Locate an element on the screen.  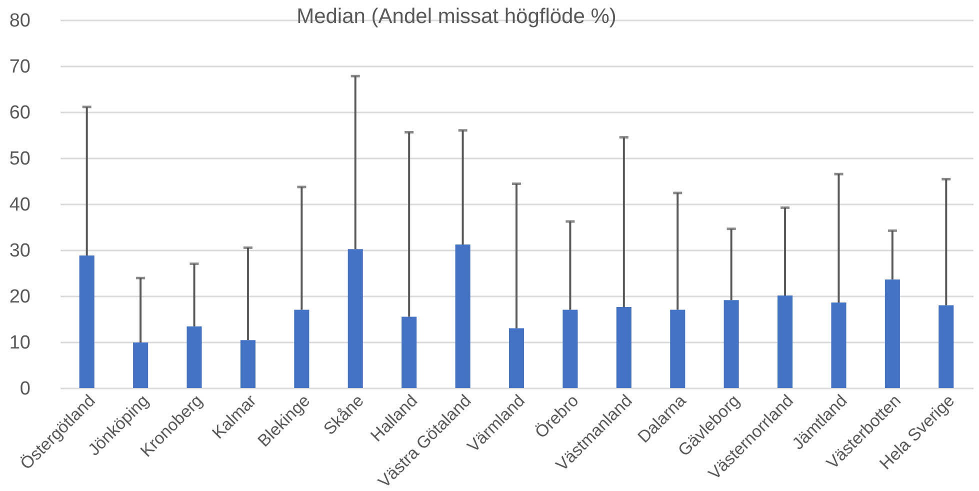
y-tick-label: 50 is located at coordinates (19, 159).